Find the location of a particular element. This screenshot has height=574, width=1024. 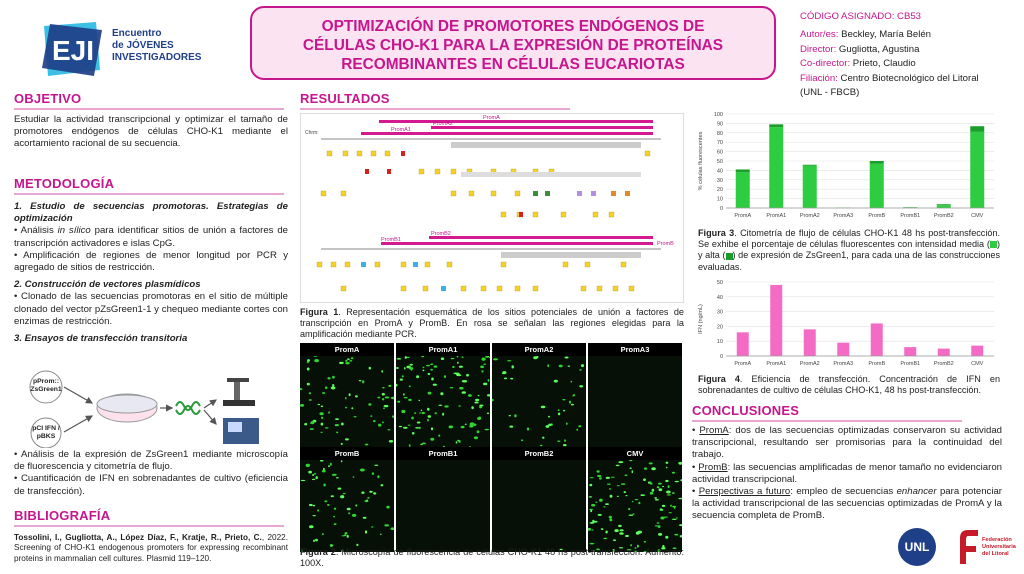

micro-image-cmv is located at coordinates (635, 506).